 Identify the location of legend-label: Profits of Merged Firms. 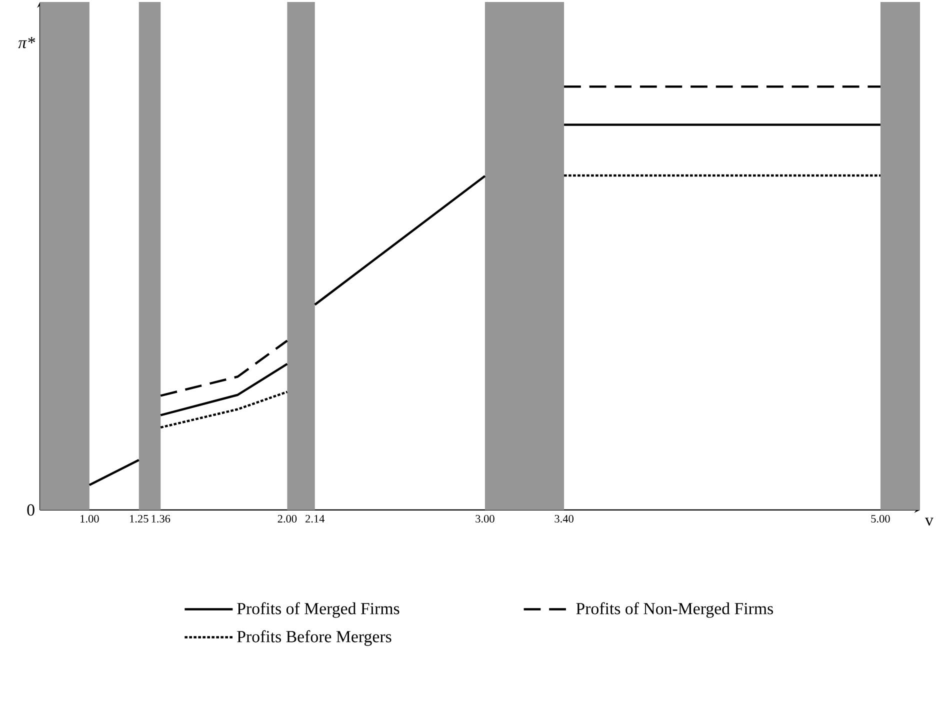
(318, 610).